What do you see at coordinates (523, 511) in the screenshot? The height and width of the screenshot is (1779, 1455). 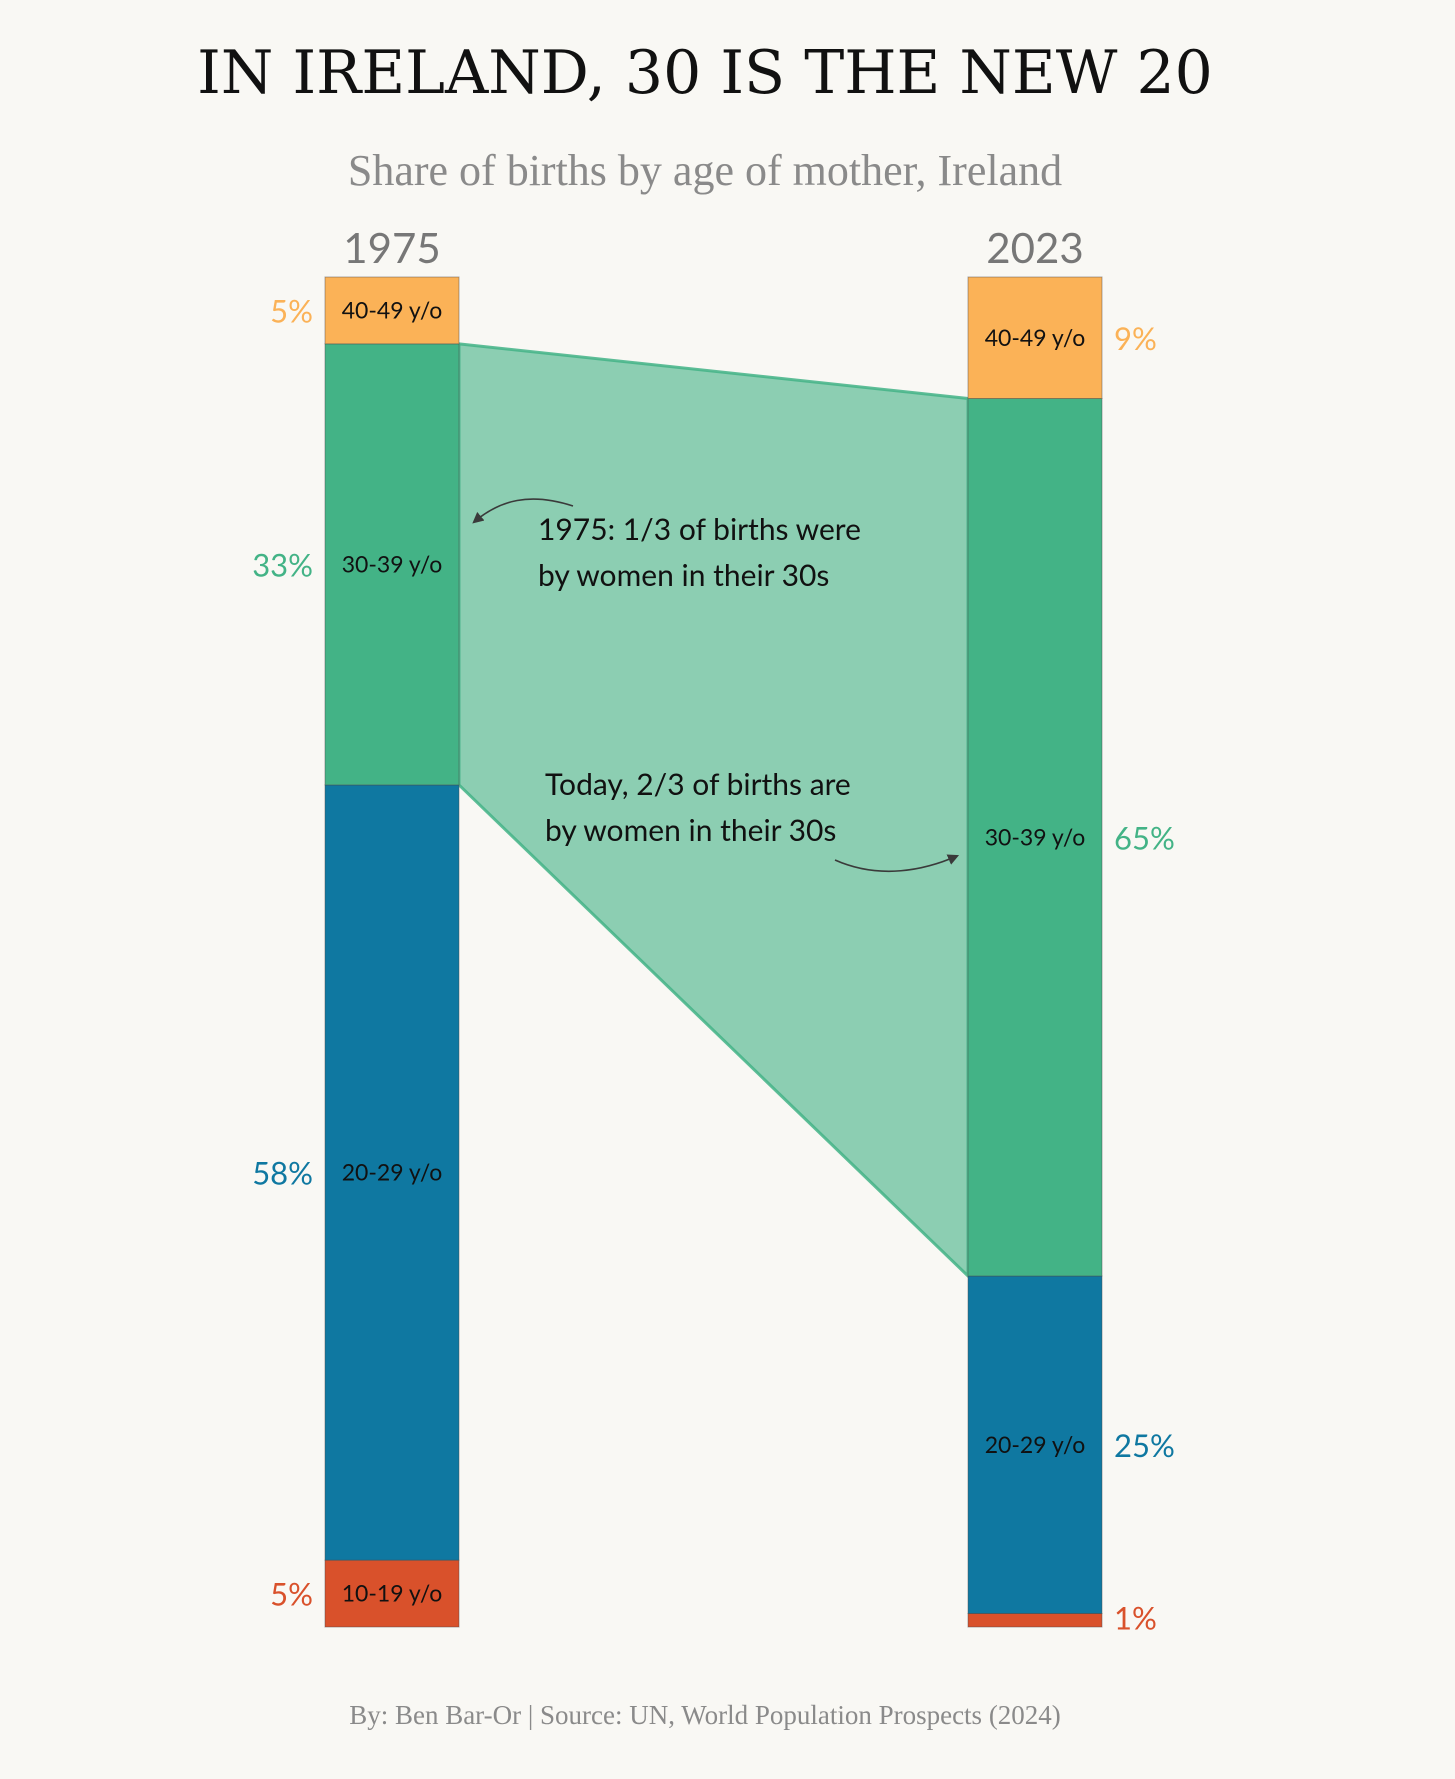 I see `annotation-1-arrow` at bounding box center [523, 511].